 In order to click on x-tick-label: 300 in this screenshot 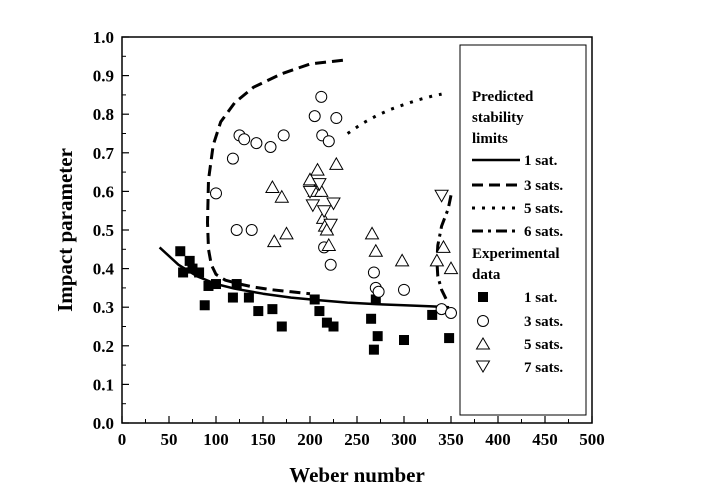, I will do `click(404, 439)`.